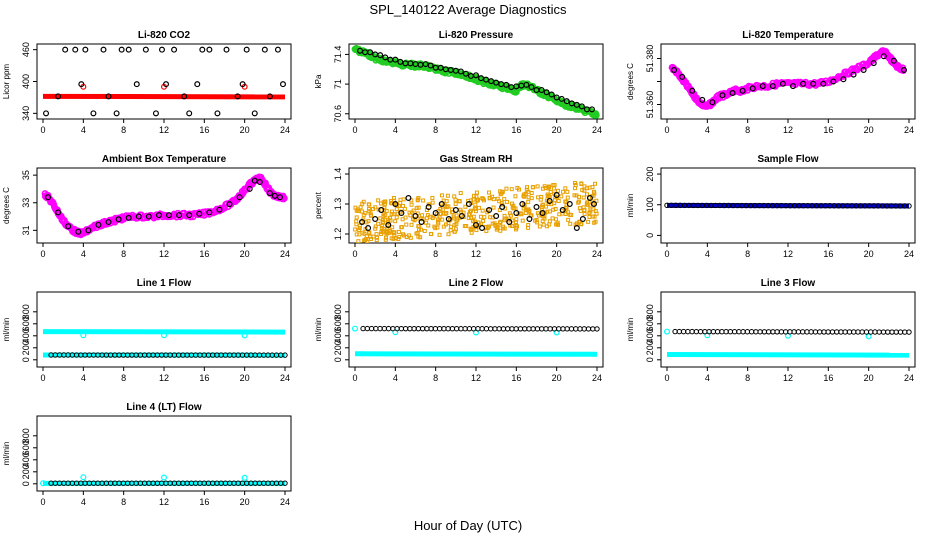 The height and width of the screenshot is (540, 936). What do you see at coordinates (164, 206) in the screenshot?
I see `series-group` at bounding box center [164, 206].